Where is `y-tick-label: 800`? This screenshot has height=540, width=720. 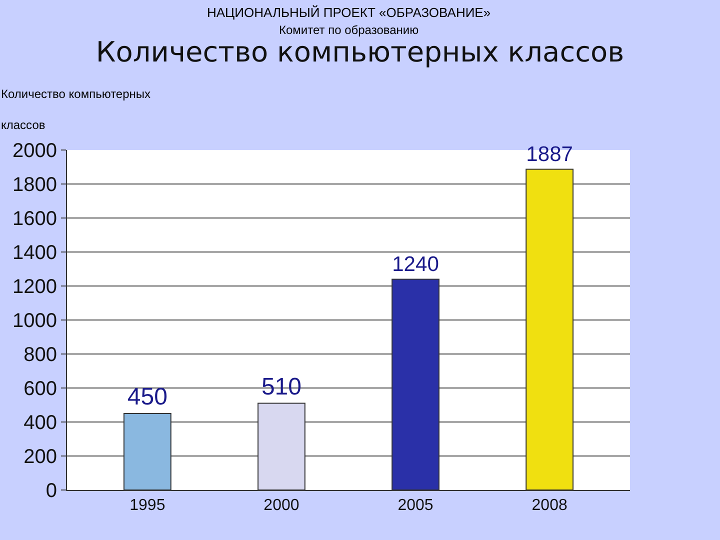 y-tick-label: 800 is located at coordinates (40, 355).